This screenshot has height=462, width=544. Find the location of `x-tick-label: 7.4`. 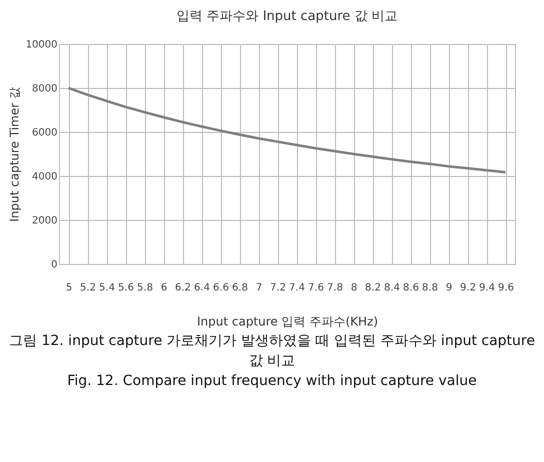

x-tick-label: 7.4 is located at coordinates (297, 288).